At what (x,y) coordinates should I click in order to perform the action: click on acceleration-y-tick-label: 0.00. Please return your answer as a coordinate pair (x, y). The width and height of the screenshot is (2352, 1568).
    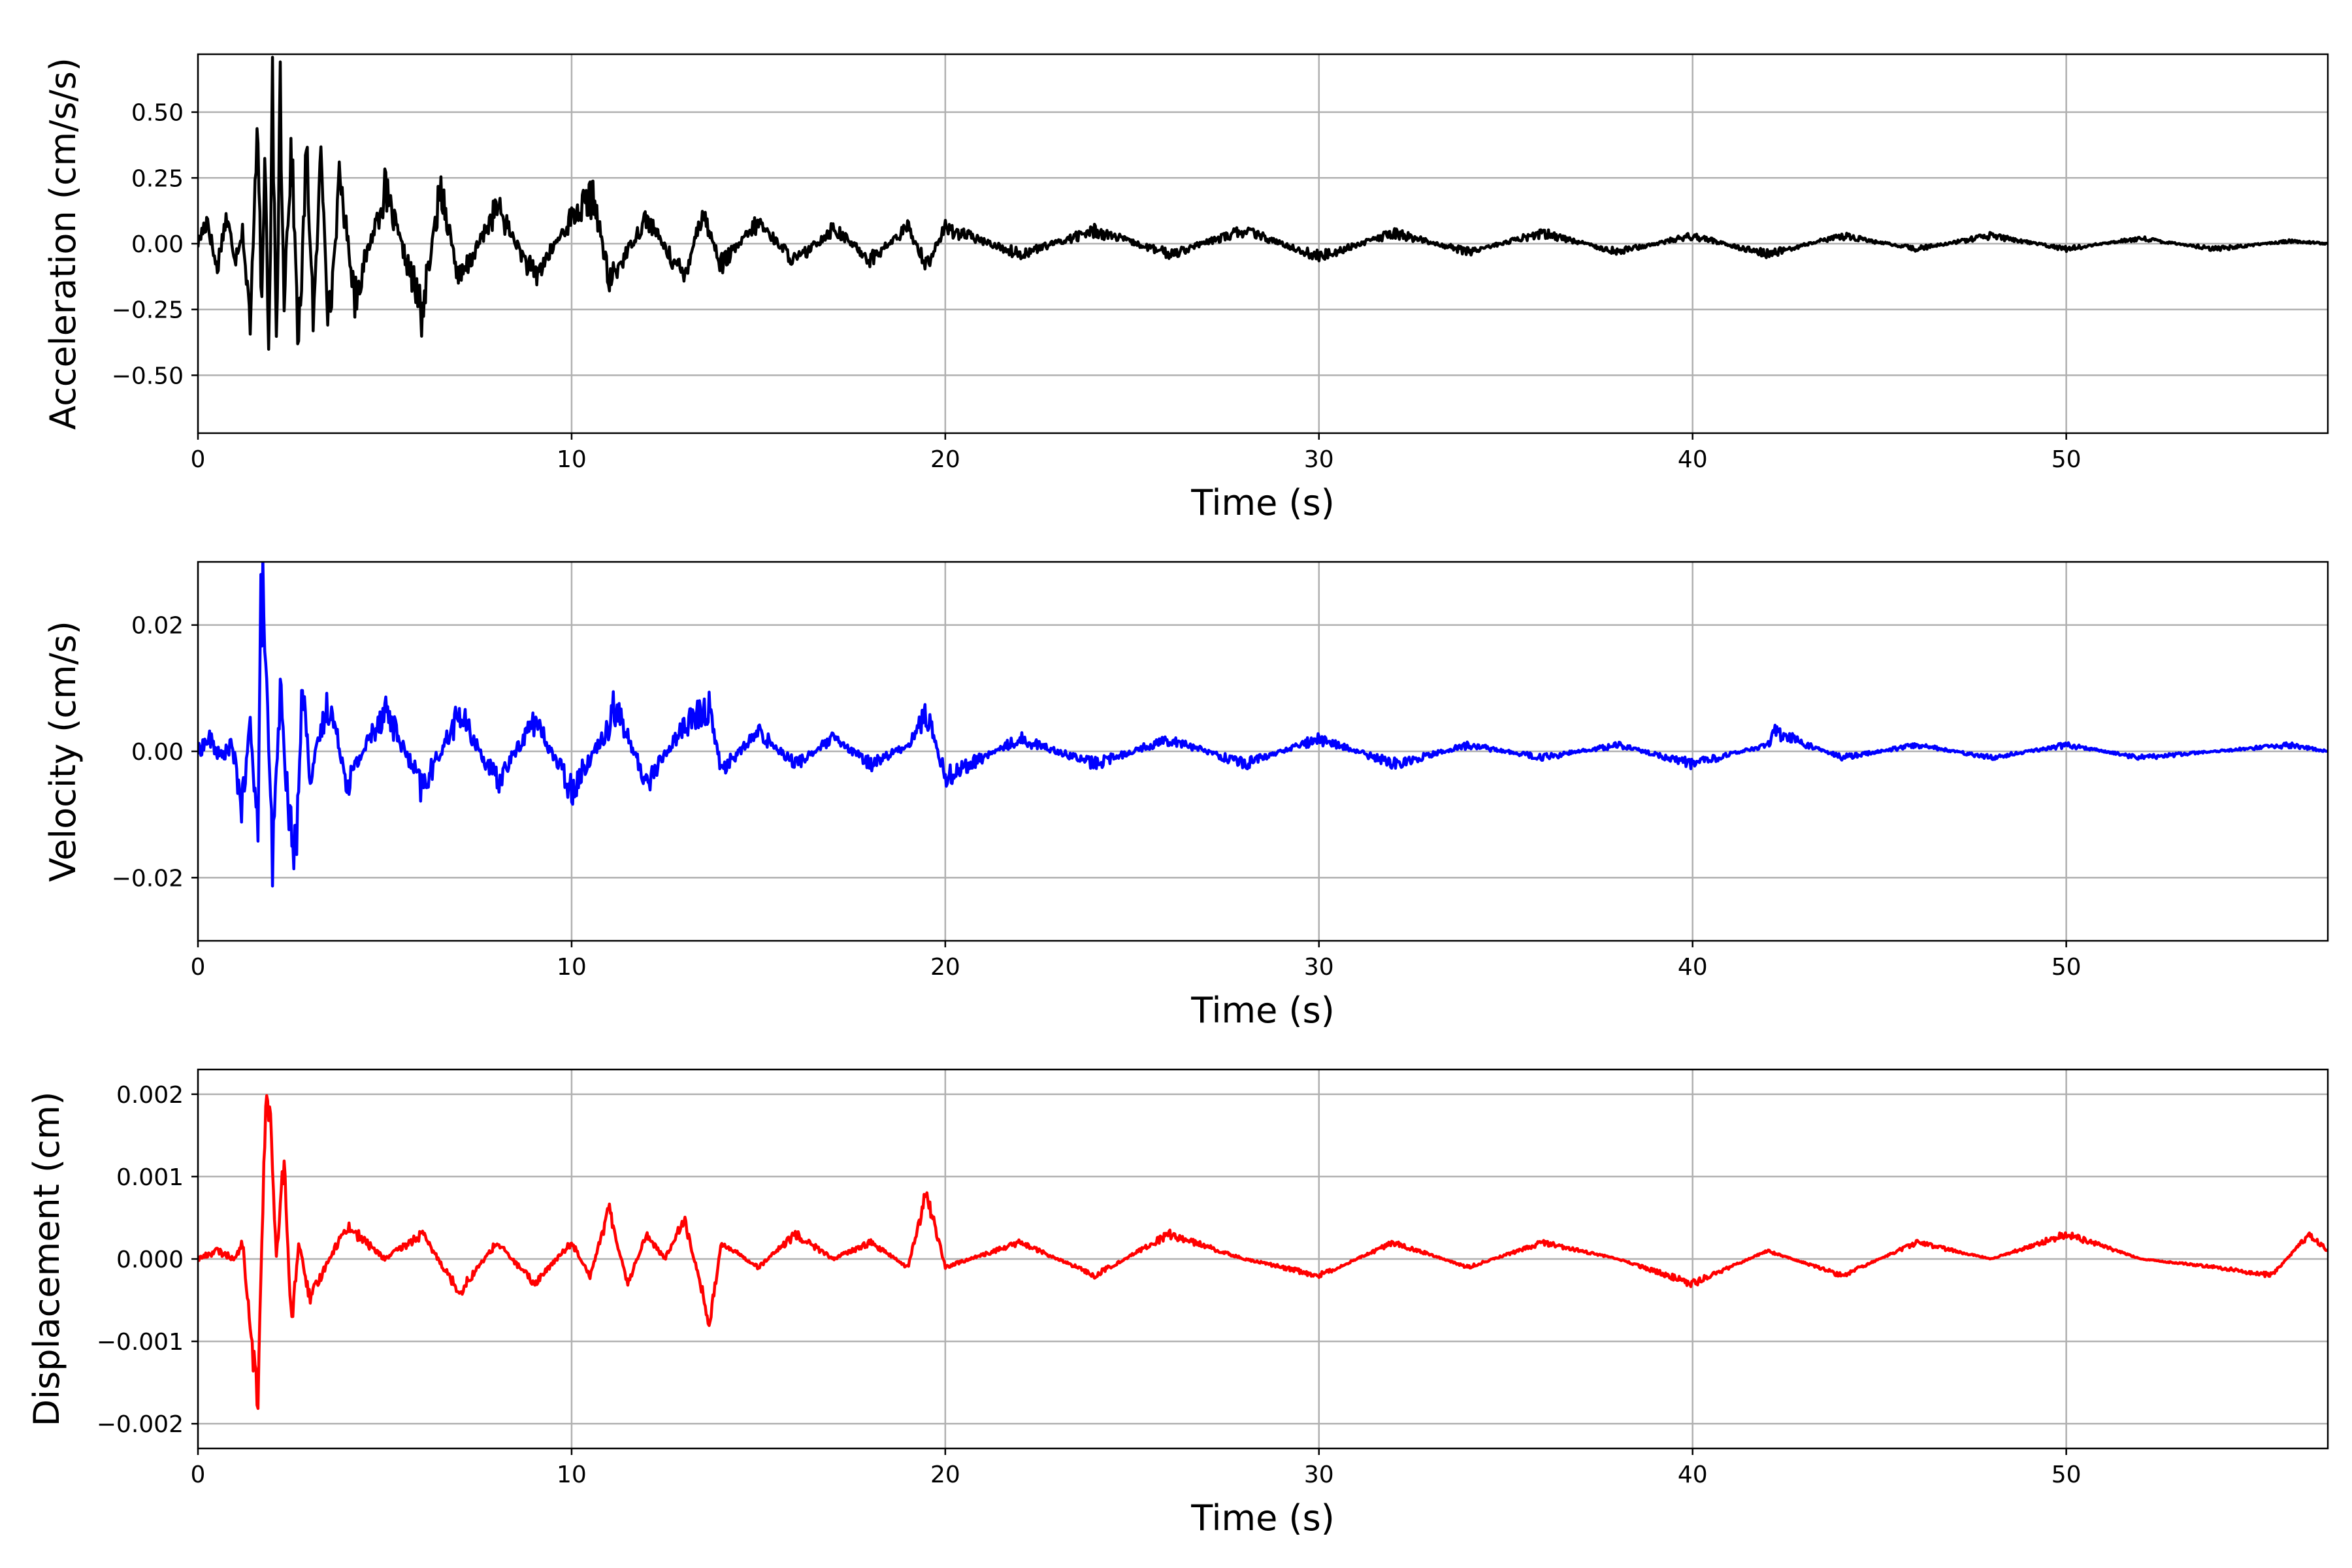
    Looking at the image, I should click on (157, 244).